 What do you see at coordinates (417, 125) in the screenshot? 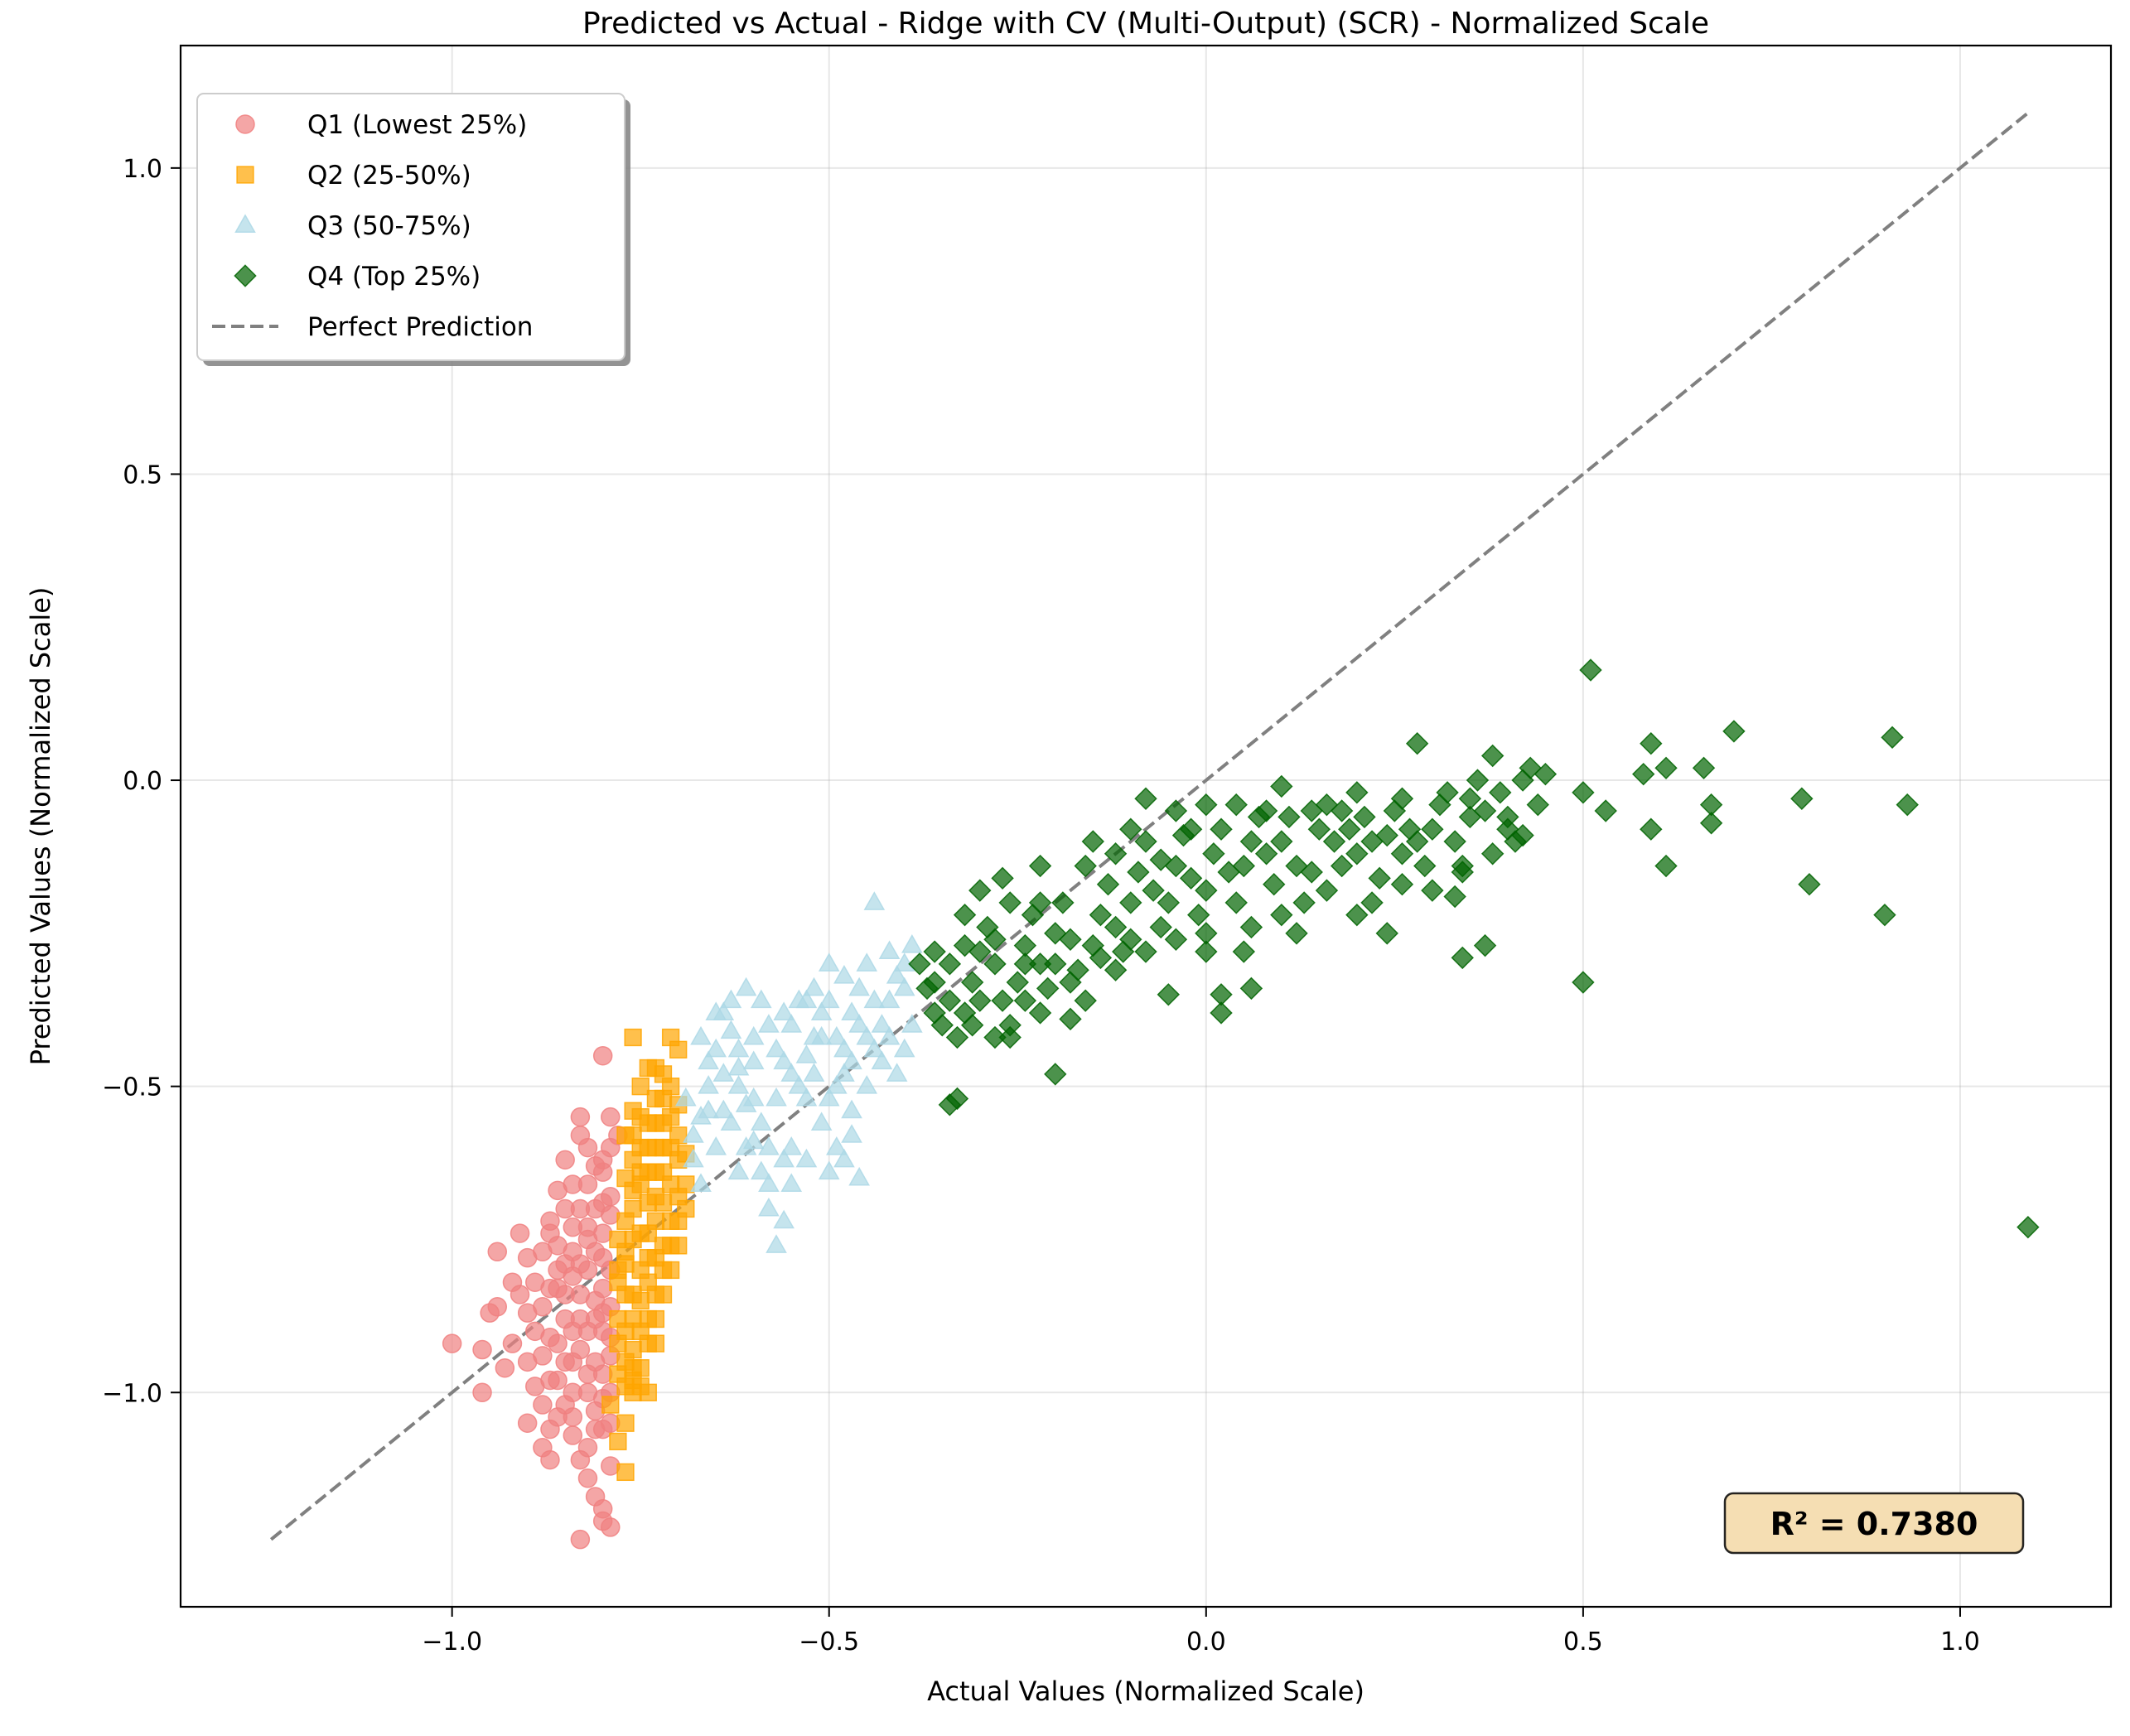
I see `legend-label: Q1 (Lowest 25%)` at bounding box center [417, 125].